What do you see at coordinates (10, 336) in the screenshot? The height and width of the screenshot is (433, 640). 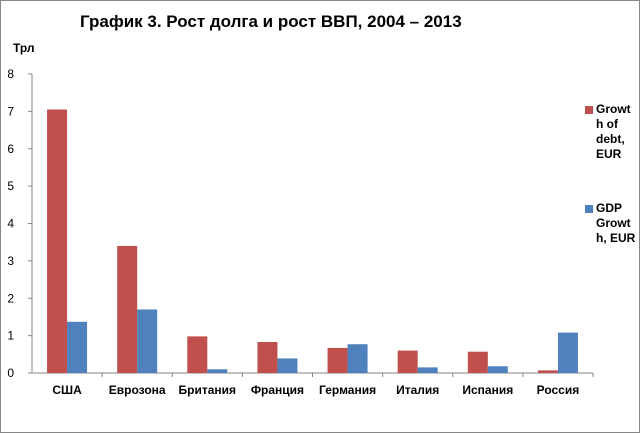 I see `y-tick-label: 1` at bounding box center [10, 336].